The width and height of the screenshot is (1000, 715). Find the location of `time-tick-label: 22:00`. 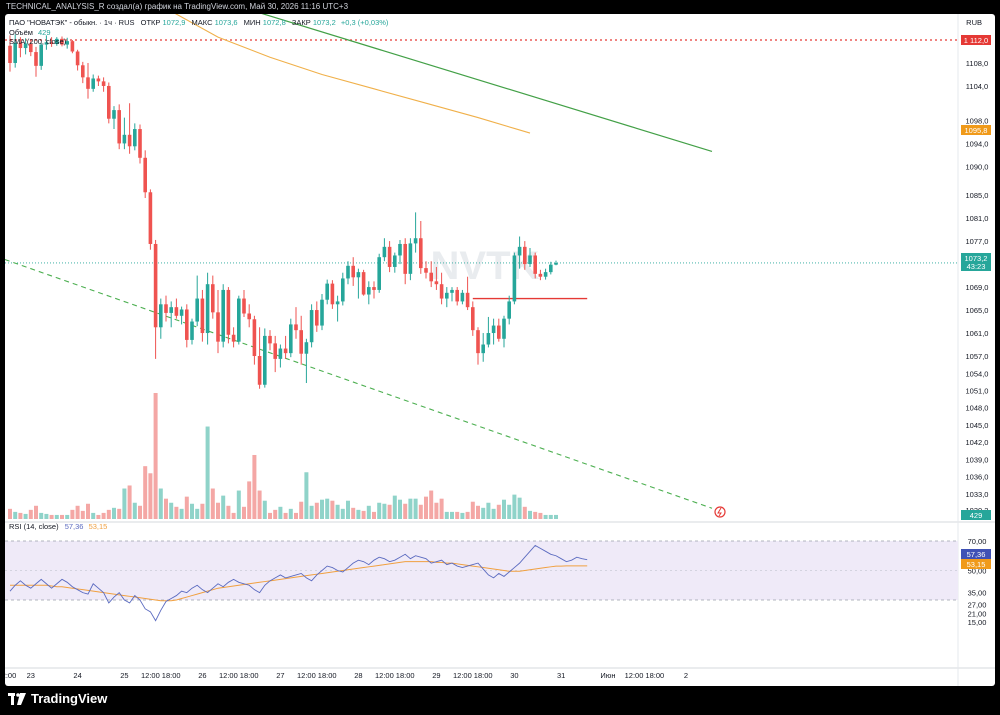

time-tick-label: 22:00 is located at coordinates (10, 675).